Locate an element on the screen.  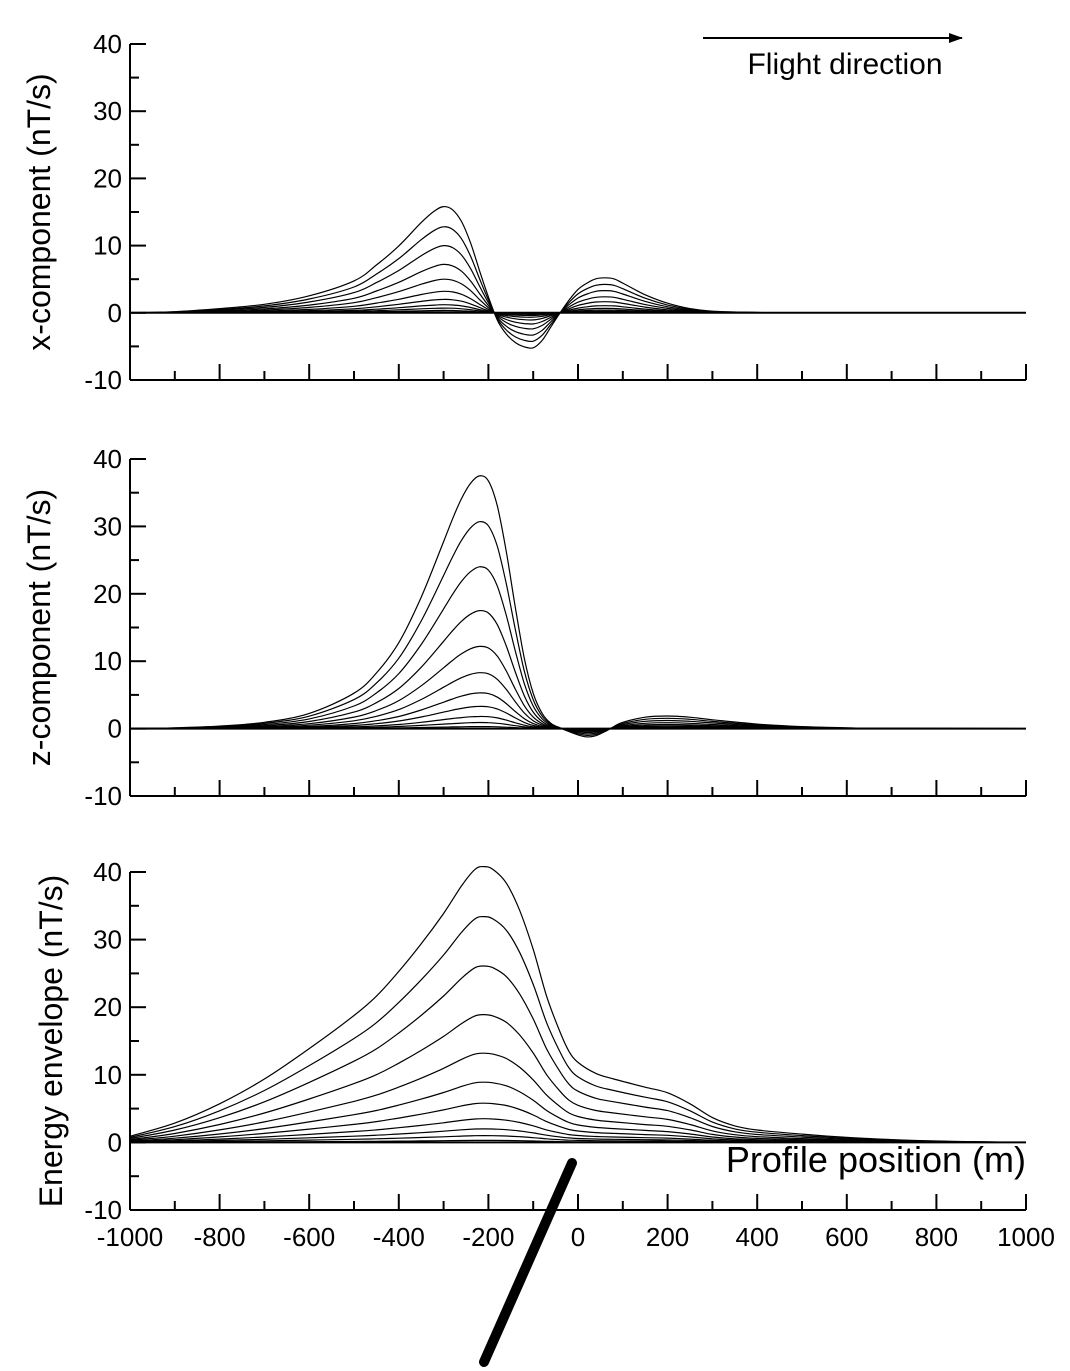
flight-direction-label: Flight direction is located at coordinates (844, 64).